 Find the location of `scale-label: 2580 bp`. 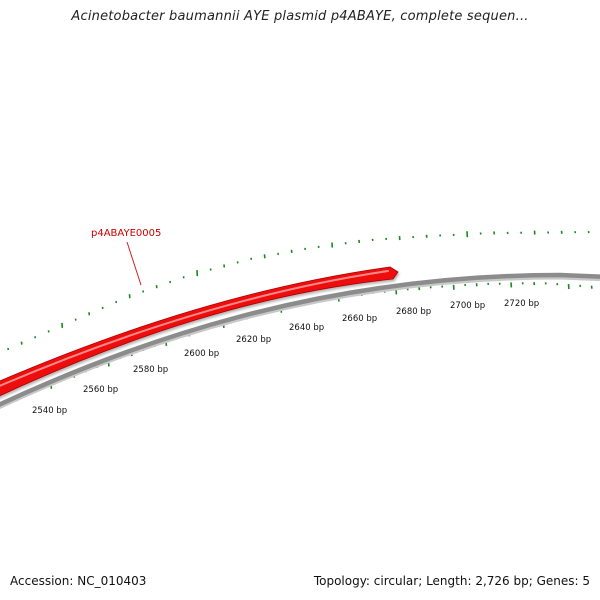

scale-label: 2580 bp is located at coordinates (150, 370).